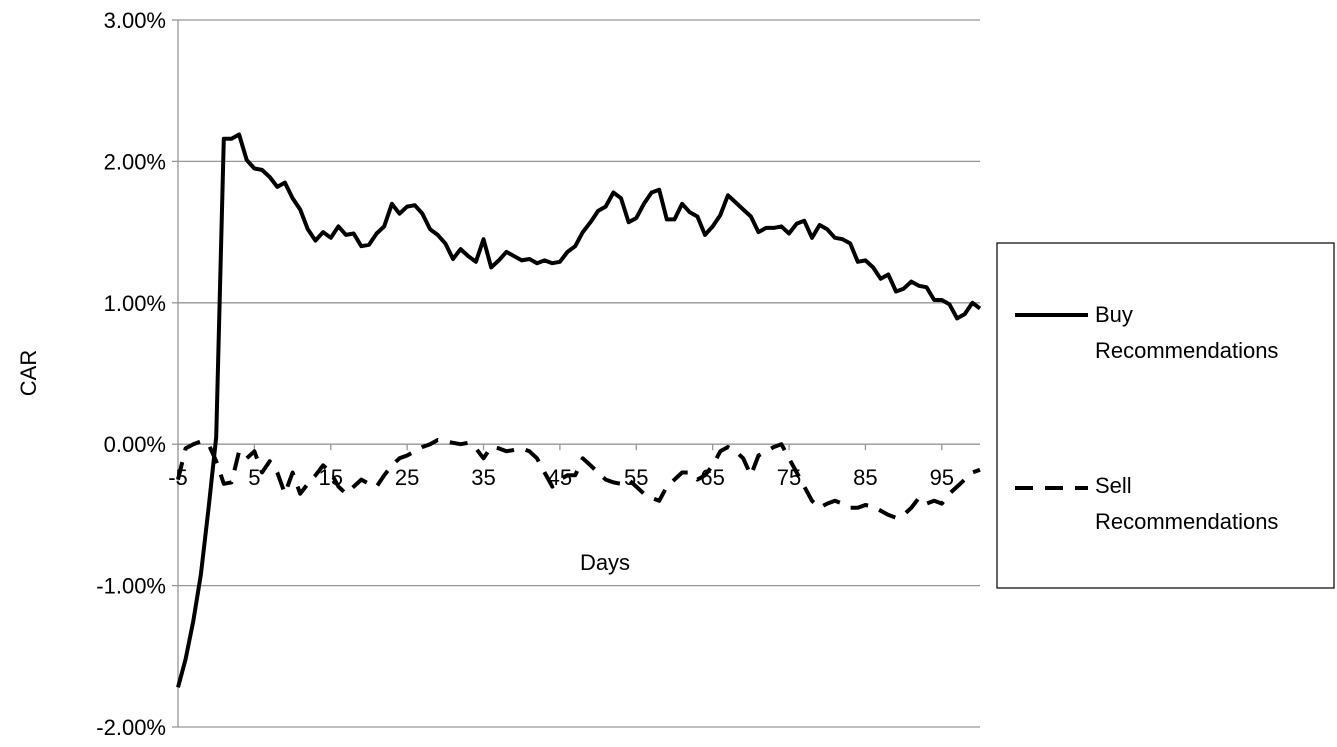  I want to click on x-tick-label-0: -5, so click(178, 477).